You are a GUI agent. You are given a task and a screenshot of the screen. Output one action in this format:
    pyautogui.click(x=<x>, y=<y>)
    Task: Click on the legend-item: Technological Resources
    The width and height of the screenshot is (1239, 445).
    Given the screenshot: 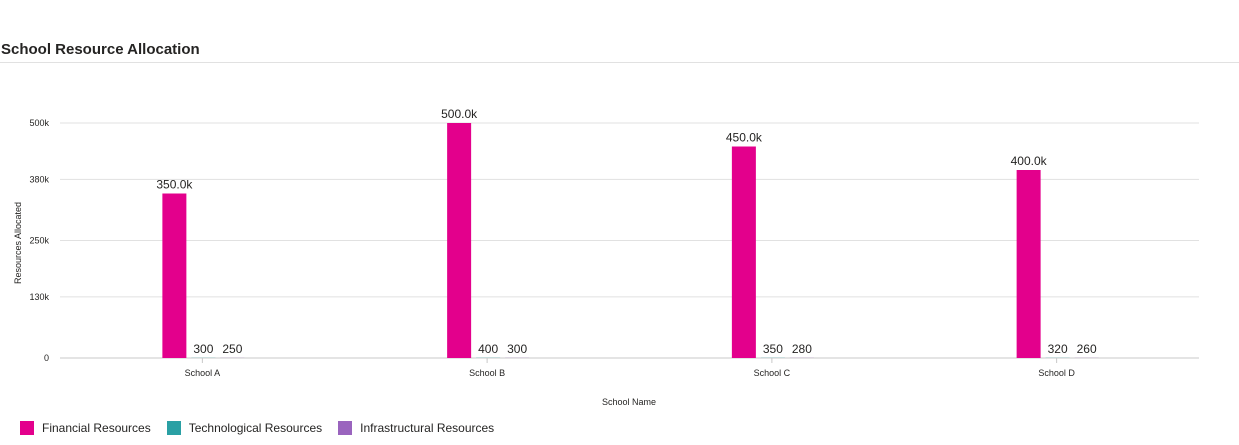 What is the action you would take?
    pyautogui.click(x=244, y=428)
    